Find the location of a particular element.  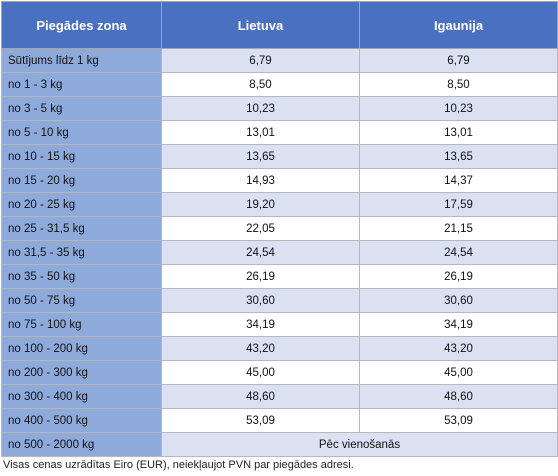

header-row: Piegādes zona Lietuva Igaunija is located at coordinates (279, 25).